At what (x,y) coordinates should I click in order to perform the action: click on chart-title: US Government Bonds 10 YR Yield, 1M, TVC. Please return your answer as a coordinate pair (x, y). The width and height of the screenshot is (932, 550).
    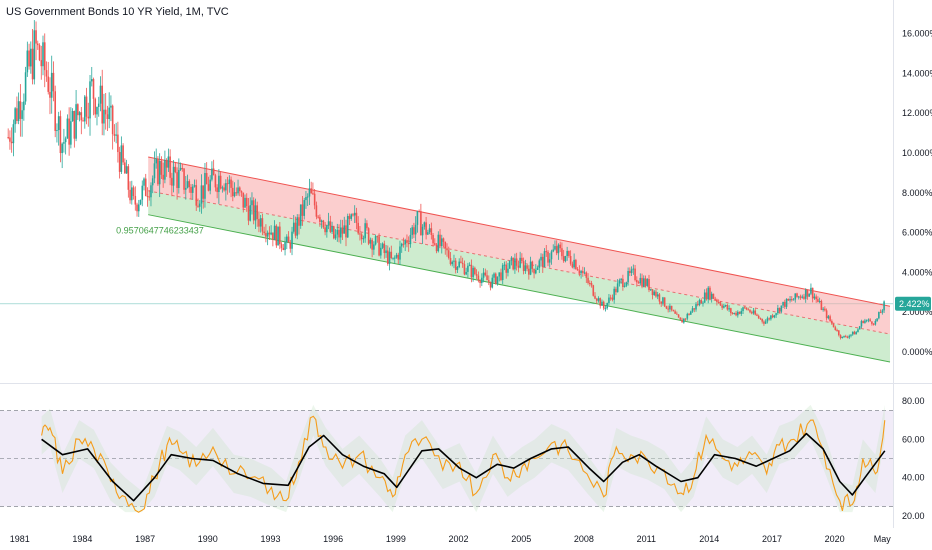
    Looking at the image, I should click on (117, 12).